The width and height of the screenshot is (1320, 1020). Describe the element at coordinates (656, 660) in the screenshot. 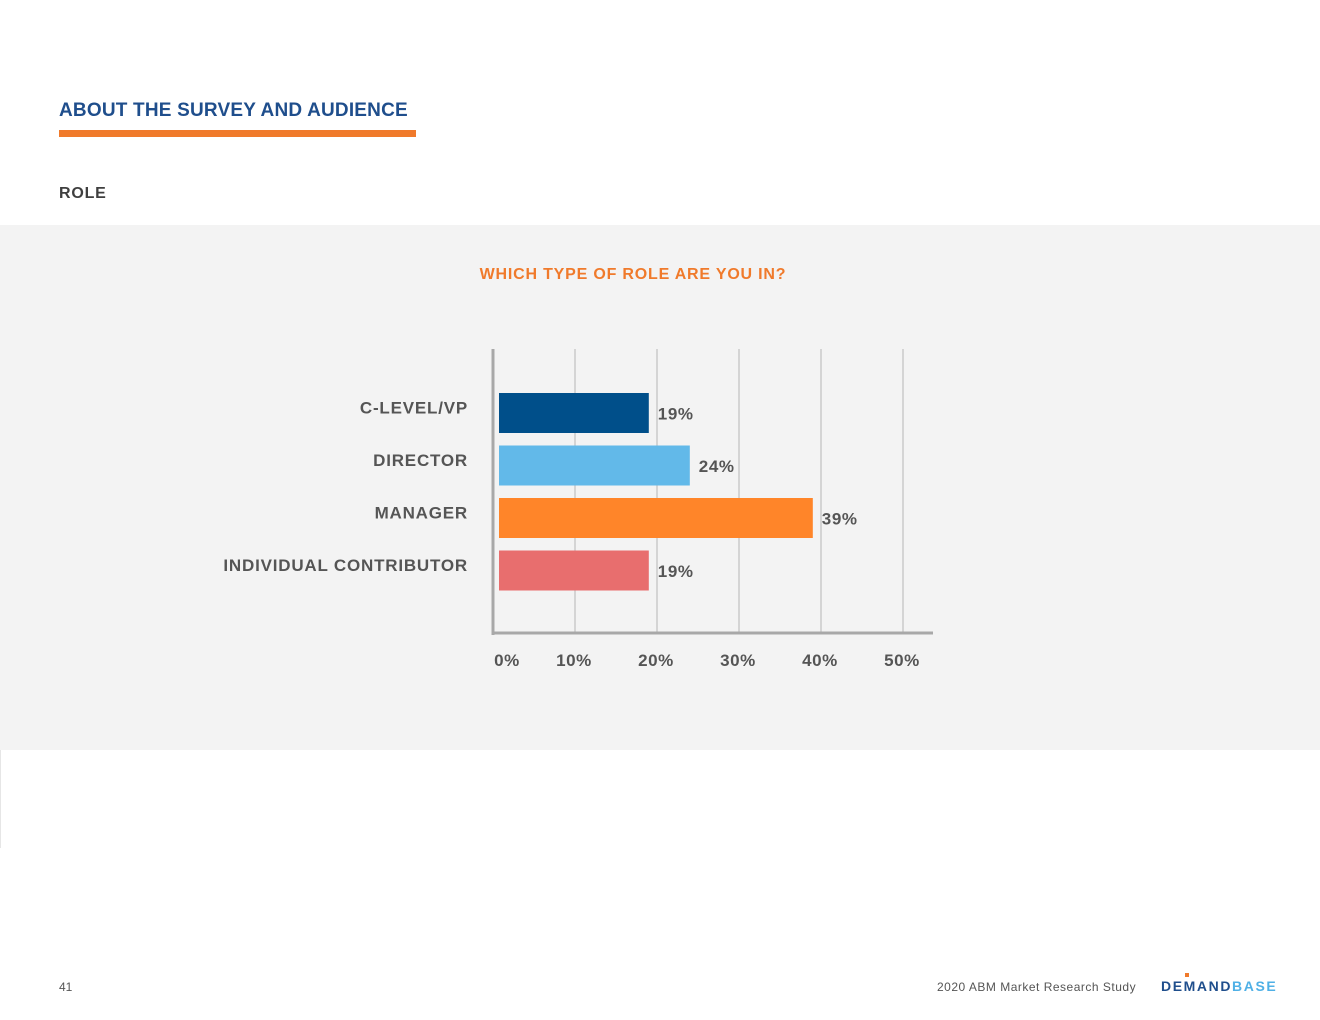

I see `x-tick-label: 20%` at that location.